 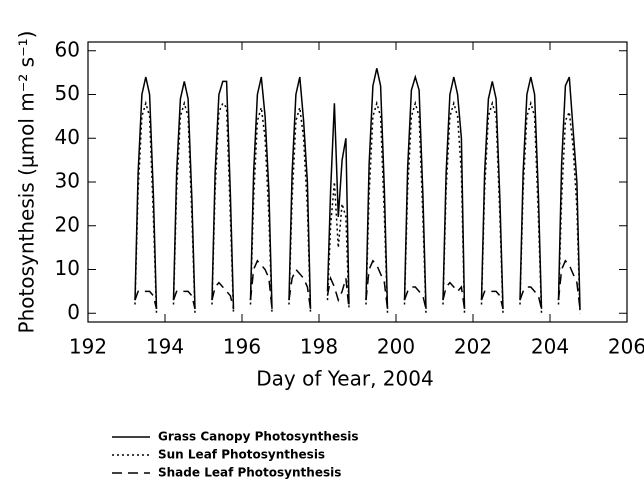 What do you see at coordinates (67, 268) in the screenshot?
I see `y-tick-label: 10` at bounding box center [67, 268].